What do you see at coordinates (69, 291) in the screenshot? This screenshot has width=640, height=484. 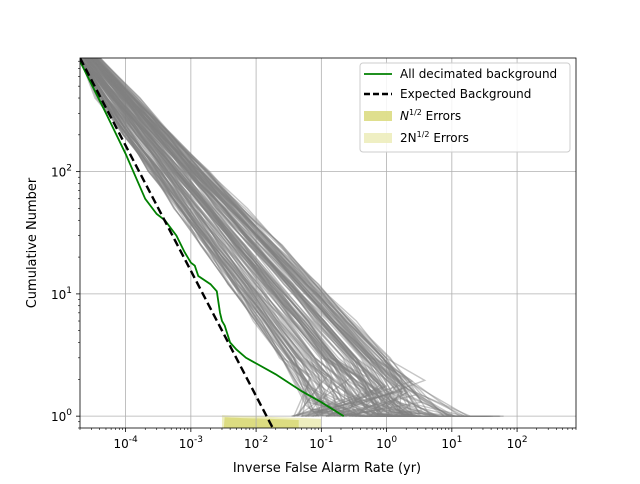 I see `y-tick-label-exponent: 1` at bounding box center [69, 291].